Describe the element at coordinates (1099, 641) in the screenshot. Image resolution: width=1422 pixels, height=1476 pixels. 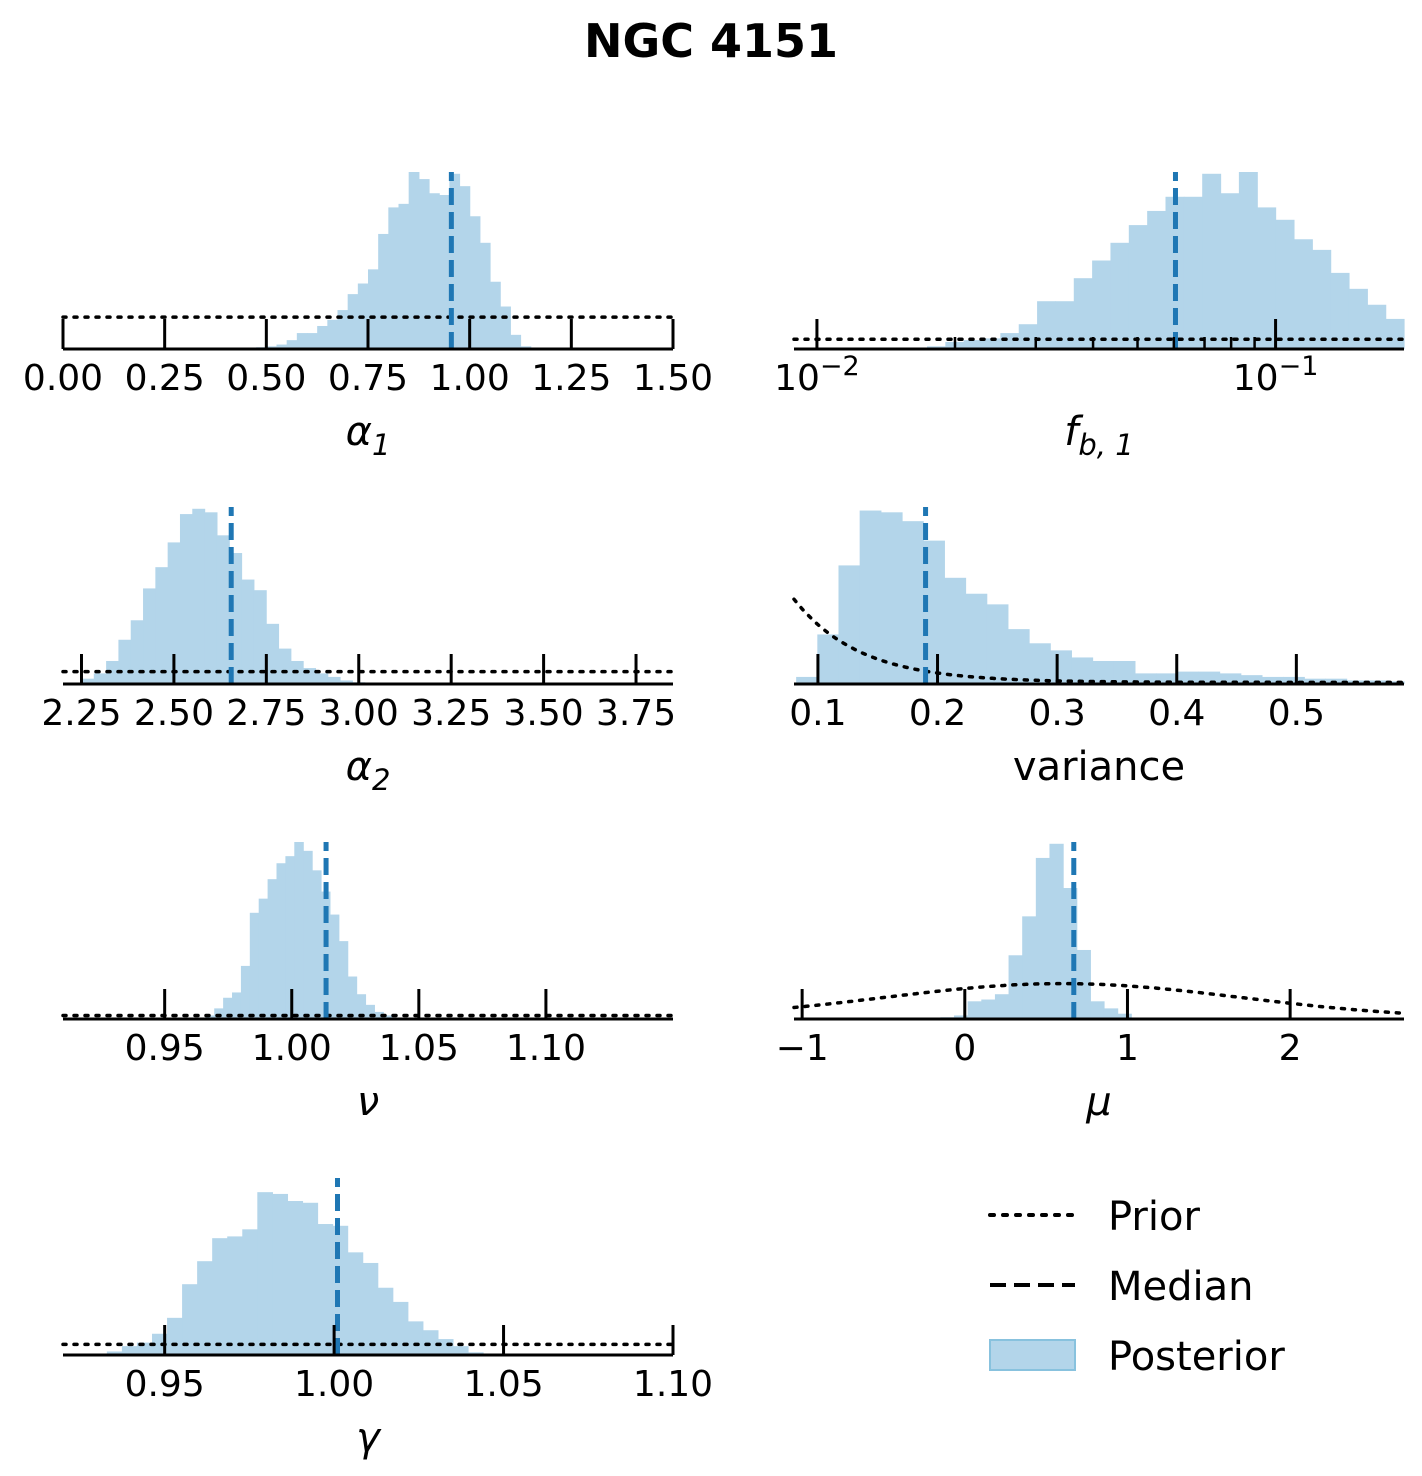
I see `prior-line` at that location.